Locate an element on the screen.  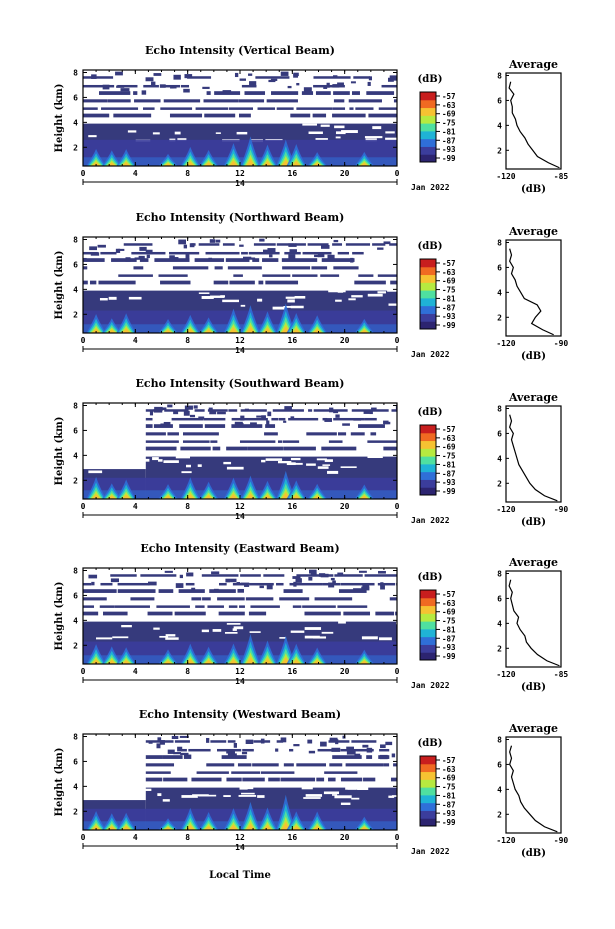
x-tick-label: 16 is located at coordinates (293, 837).